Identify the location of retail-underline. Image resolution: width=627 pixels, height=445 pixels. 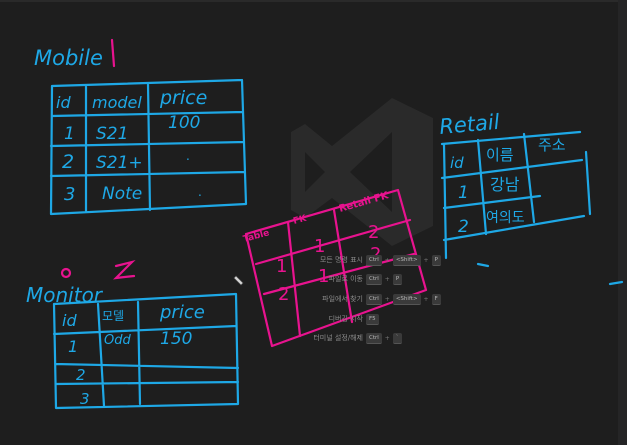
(550, 274).